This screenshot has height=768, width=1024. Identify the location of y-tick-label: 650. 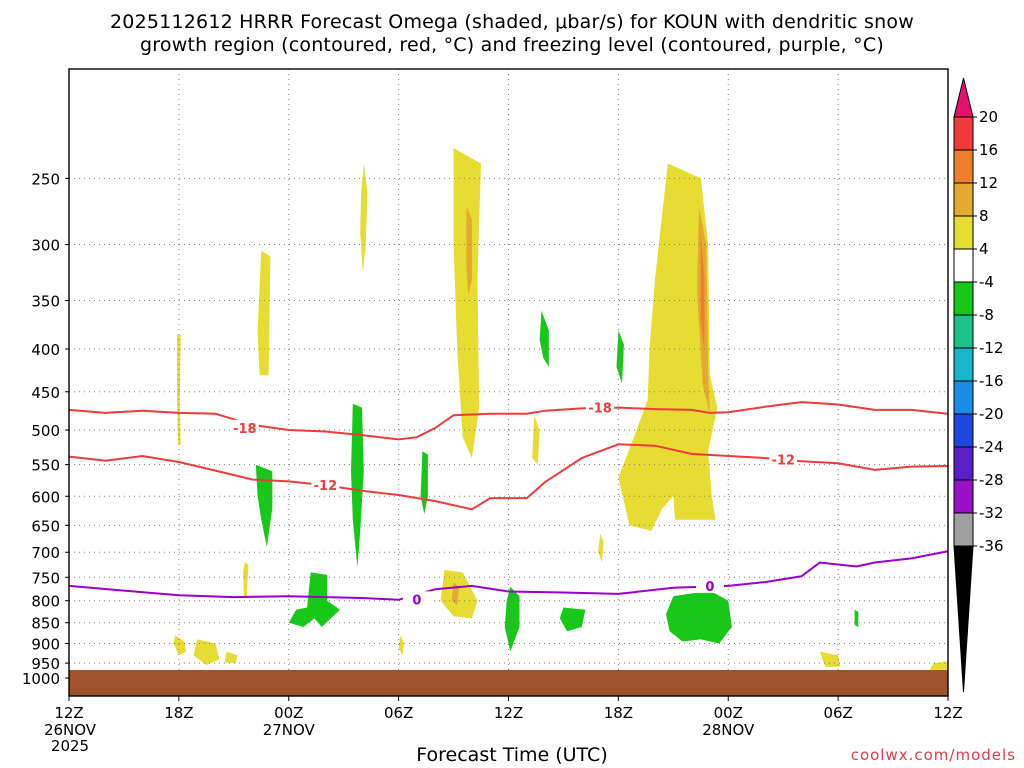
(45, 526).